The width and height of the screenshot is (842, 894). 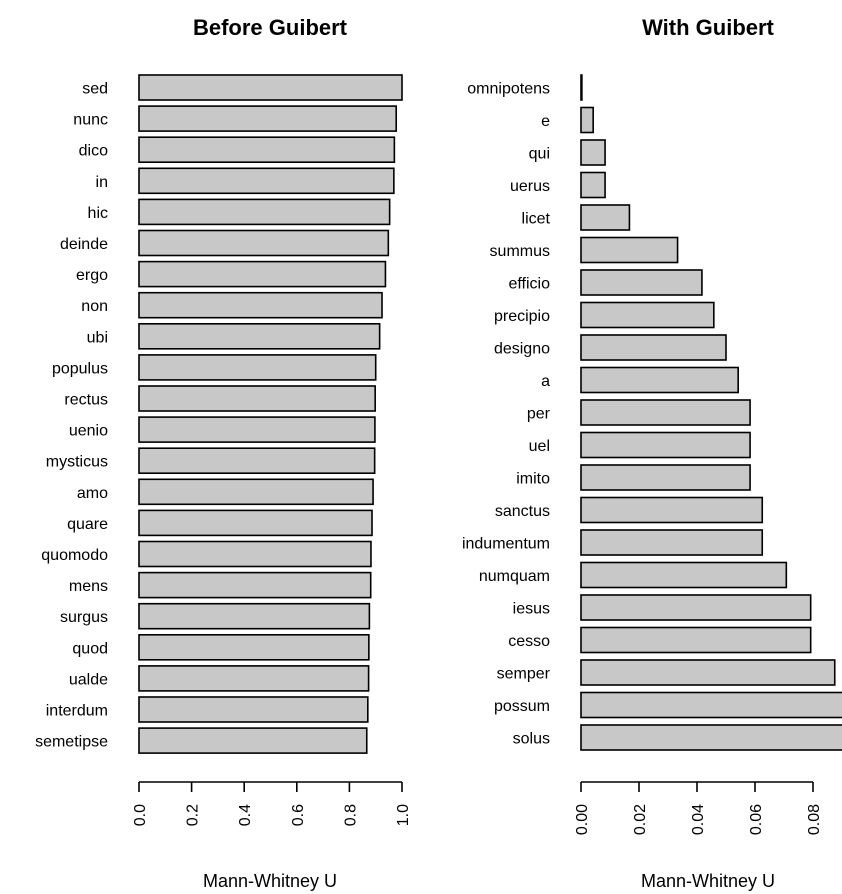 What do you see at coordinates (90, 120) in the screenshot?
I see `category-label-nunc: nunc` at bounding box center [90, 120].